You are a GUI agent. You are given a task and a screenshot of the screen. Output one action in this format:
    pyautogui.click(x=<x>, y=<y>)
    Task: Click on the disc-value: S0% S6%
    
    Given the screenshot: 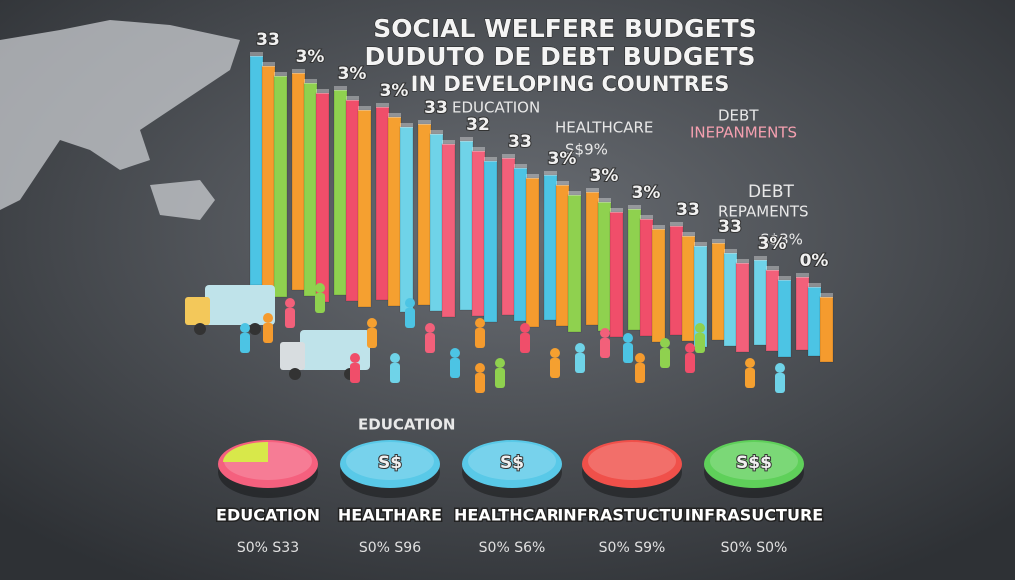 What is the action you would take?
    pyautogui.click(x=512, y=548)
    